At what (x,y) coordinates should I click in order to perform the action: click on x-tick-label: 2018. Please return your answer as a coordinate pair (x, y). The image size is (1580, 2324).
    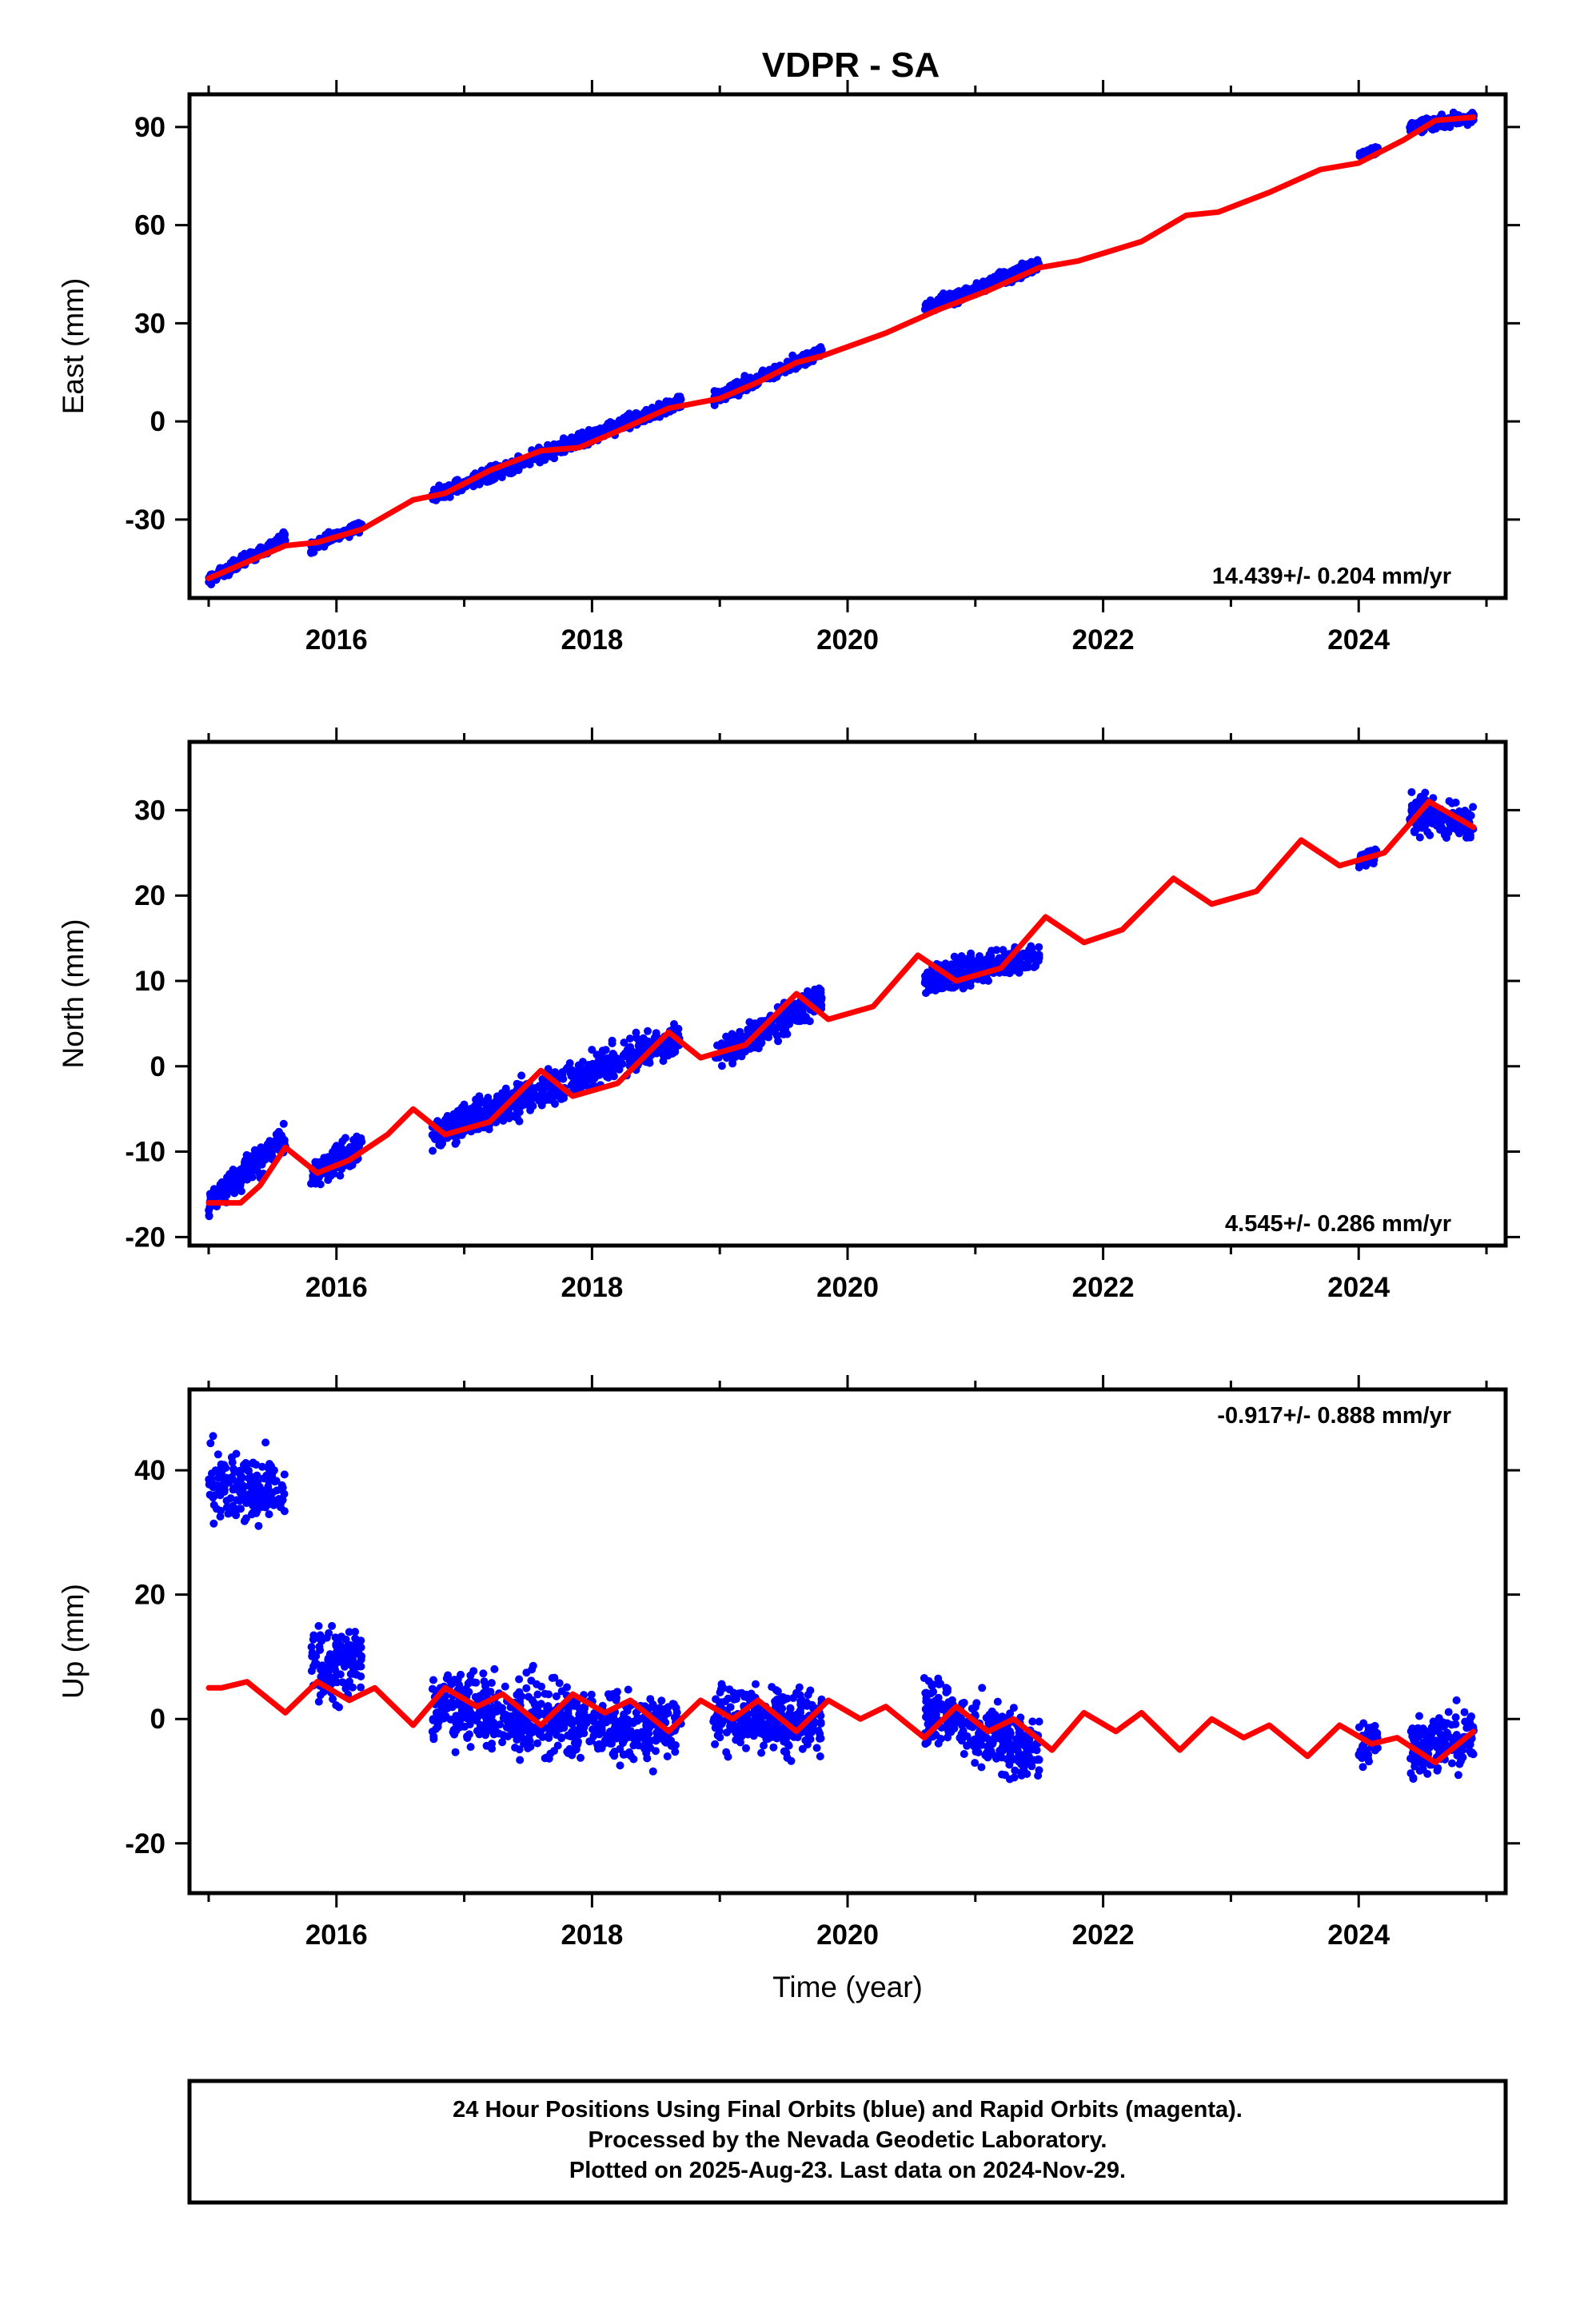
    Looking at the image, I should click on (592, 640).